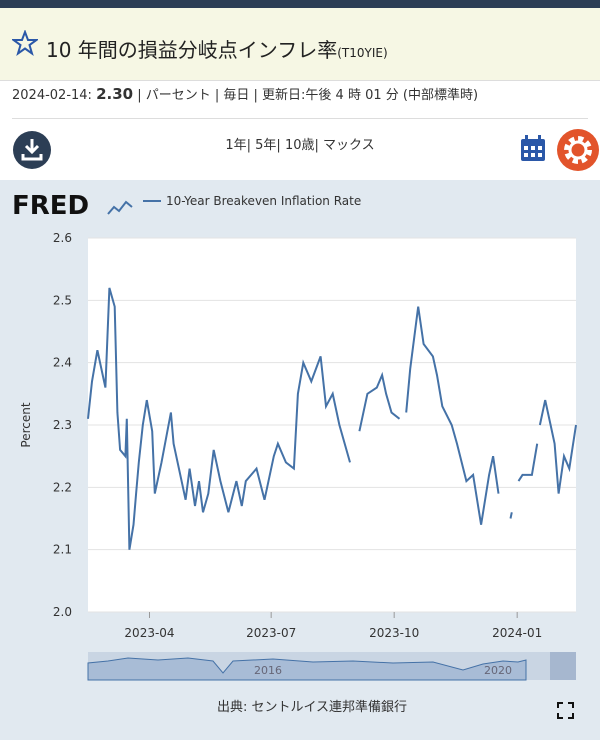  I want to click on favorite-star, so click(25, 43).